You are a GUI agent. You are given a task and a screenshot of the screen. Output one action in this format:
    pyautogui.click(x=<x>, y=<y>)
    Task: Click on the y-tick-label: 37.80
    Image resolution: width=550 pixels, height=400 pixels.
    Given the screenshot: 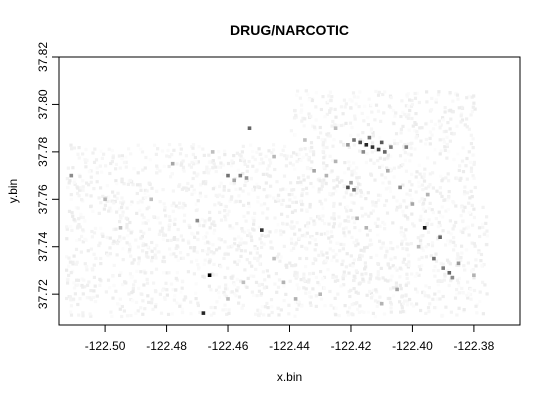 What is the action you would take?
    pyautogui.click(x=43, y=104)
    